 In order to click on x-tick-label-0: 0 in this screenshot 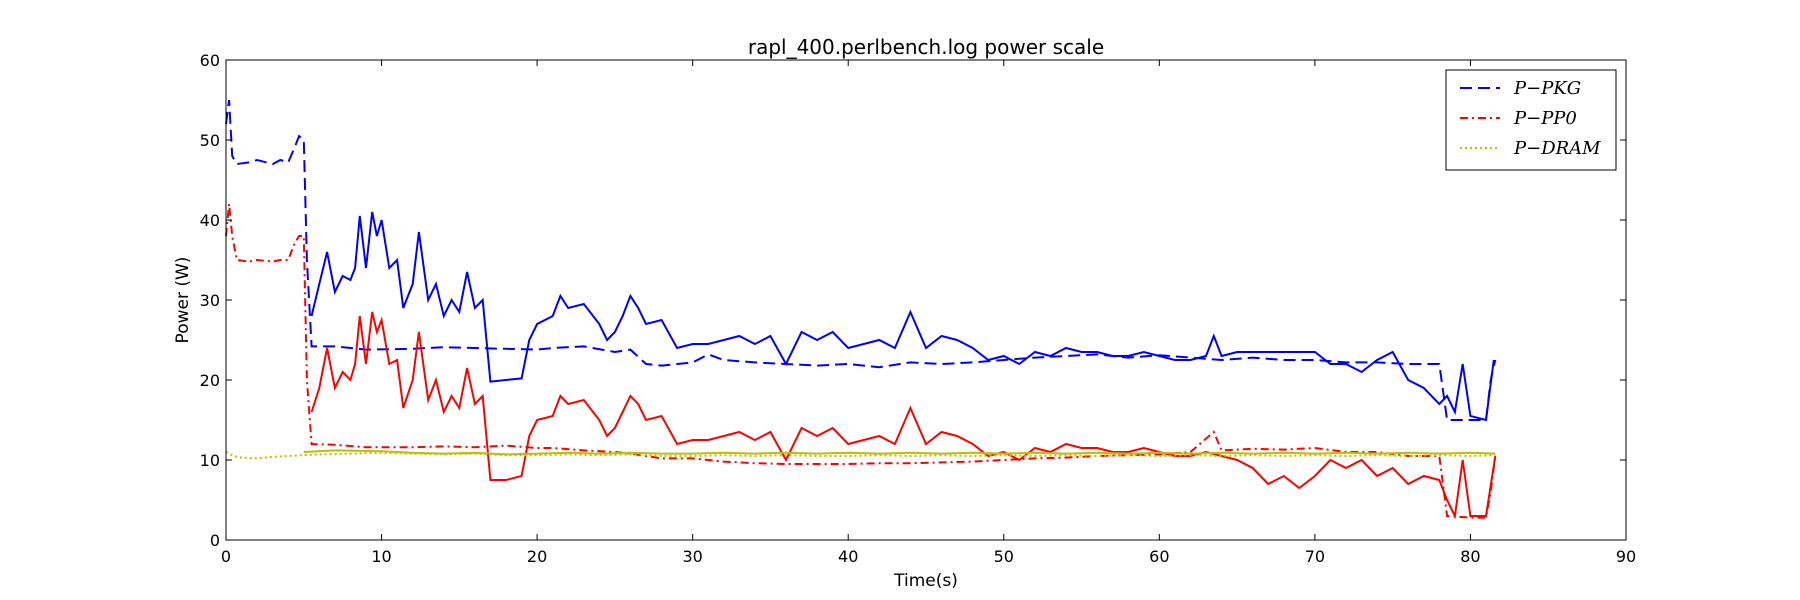, I will do `click(226, 556)`.